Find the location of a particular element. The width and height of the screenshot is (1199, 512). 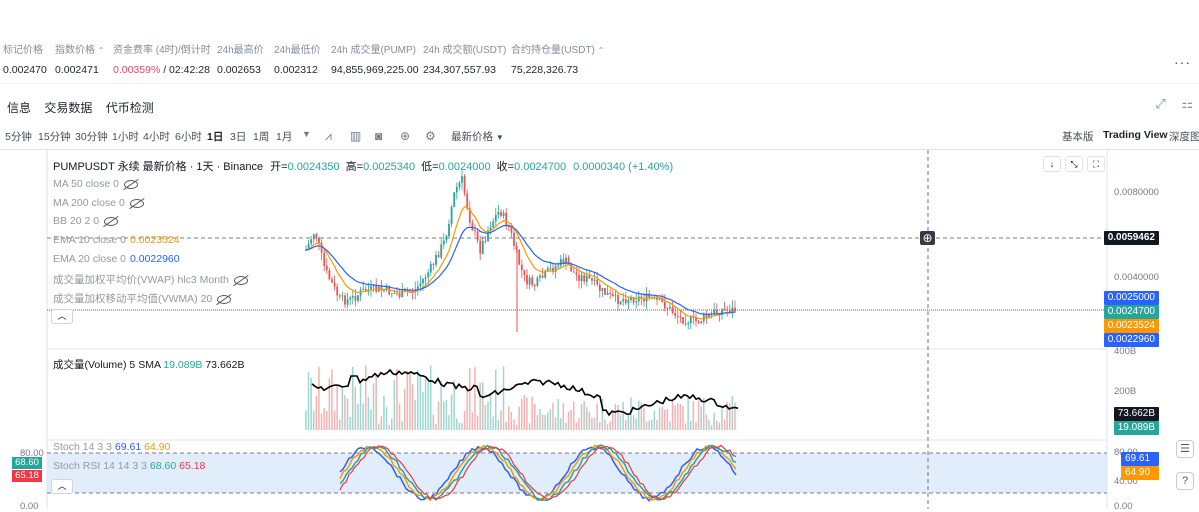

stat-open-interest: 合约持仓量(USDT) ⌃ 75,228,326.73 is located at coordinates (557, 60).